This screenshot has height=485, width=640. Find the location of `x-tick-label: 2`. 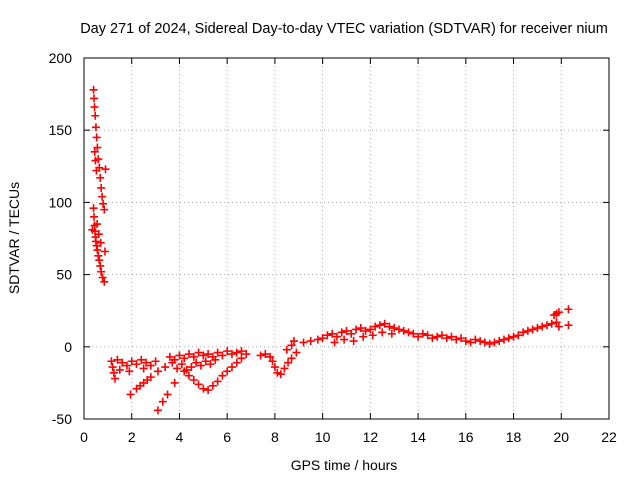

x-tick-label: 2 is located at coordinates (132, 437).